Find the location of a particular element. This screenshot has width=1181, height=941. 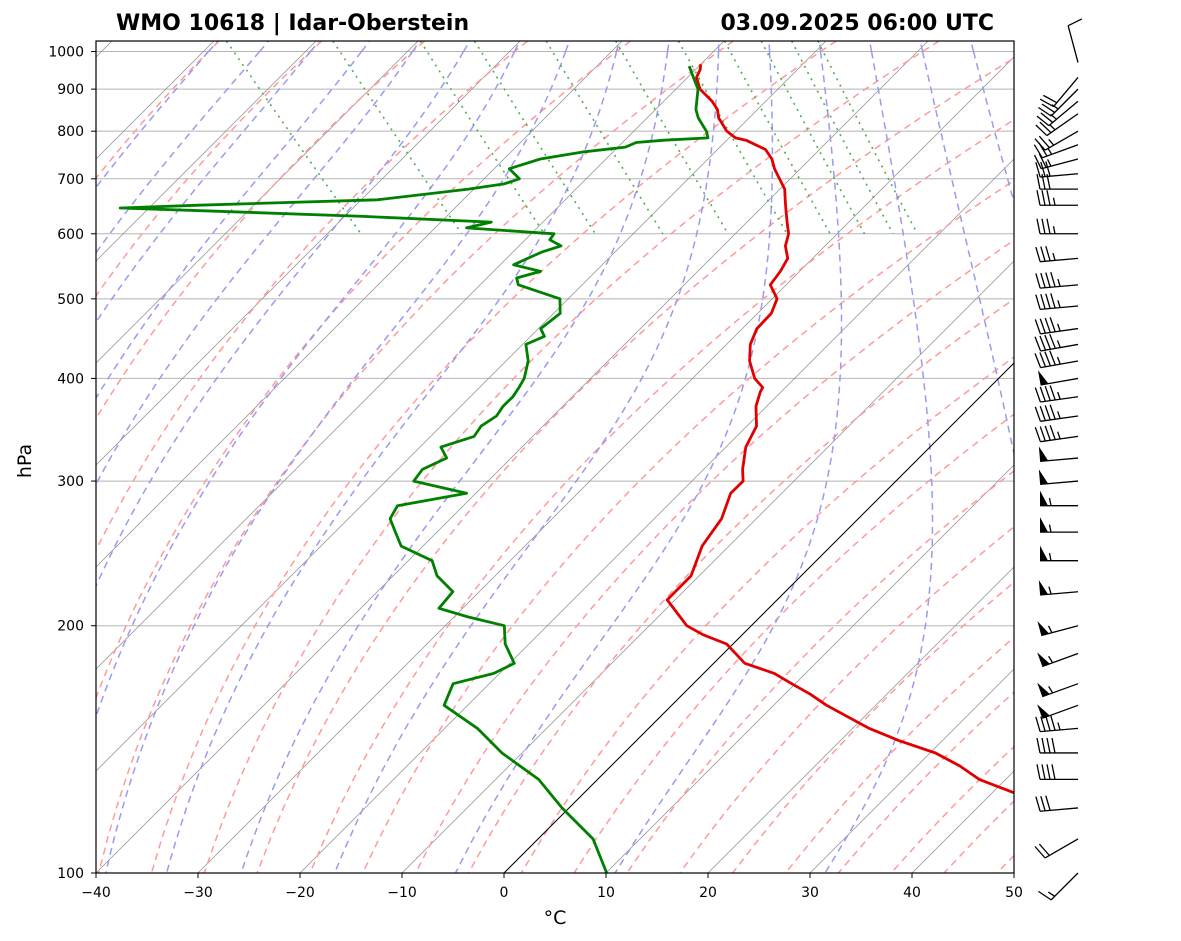

y-tick-label: 1000 is located at coordinates (66, 53).